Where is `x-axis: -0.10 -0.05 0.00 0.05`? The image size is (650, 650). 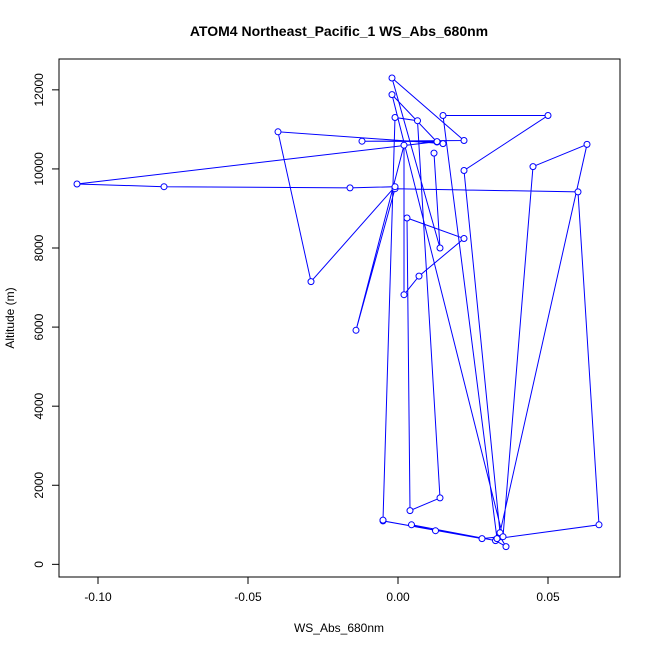 x-axis: -0.10 -0.05 0.00 0.05 is located at coordinates (322, 590).